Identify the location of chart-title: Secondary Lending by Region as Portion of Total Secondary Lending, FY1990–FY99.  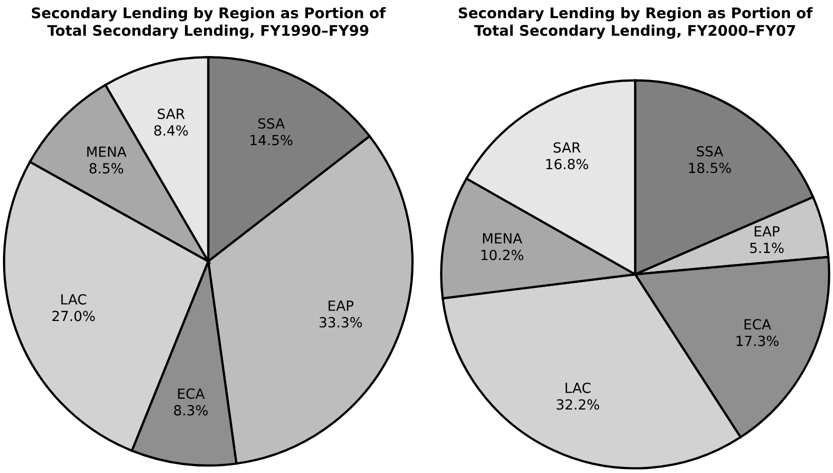
(209, 23).